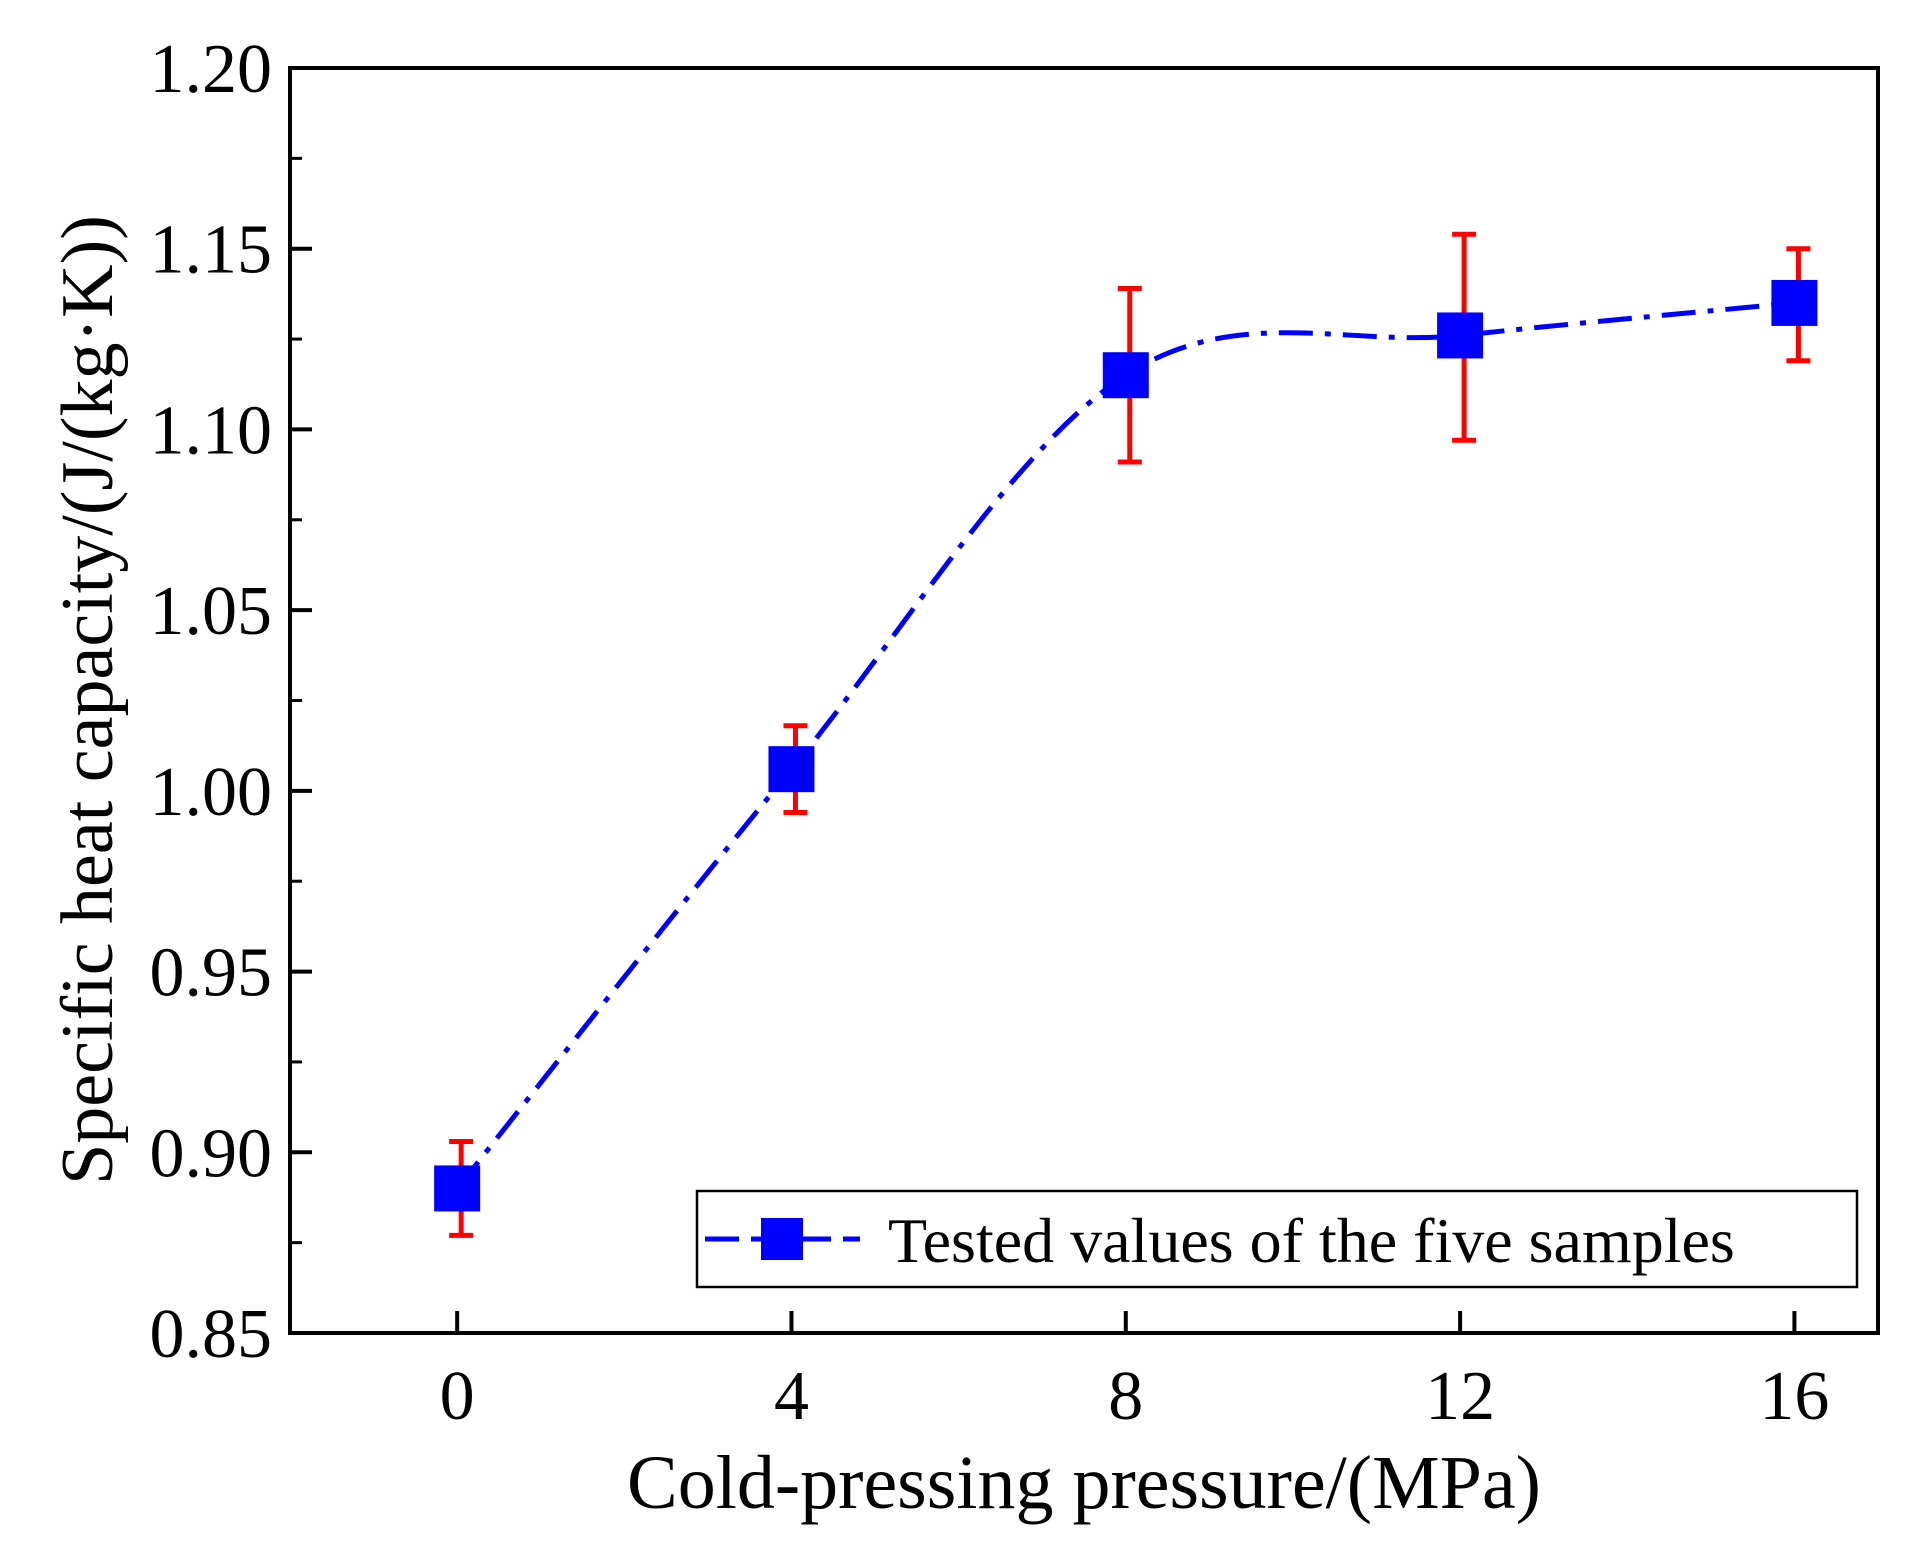 The width and height of the screenshot is (1907, 1554). I want to click on legend-box, so click(1277, 1239).